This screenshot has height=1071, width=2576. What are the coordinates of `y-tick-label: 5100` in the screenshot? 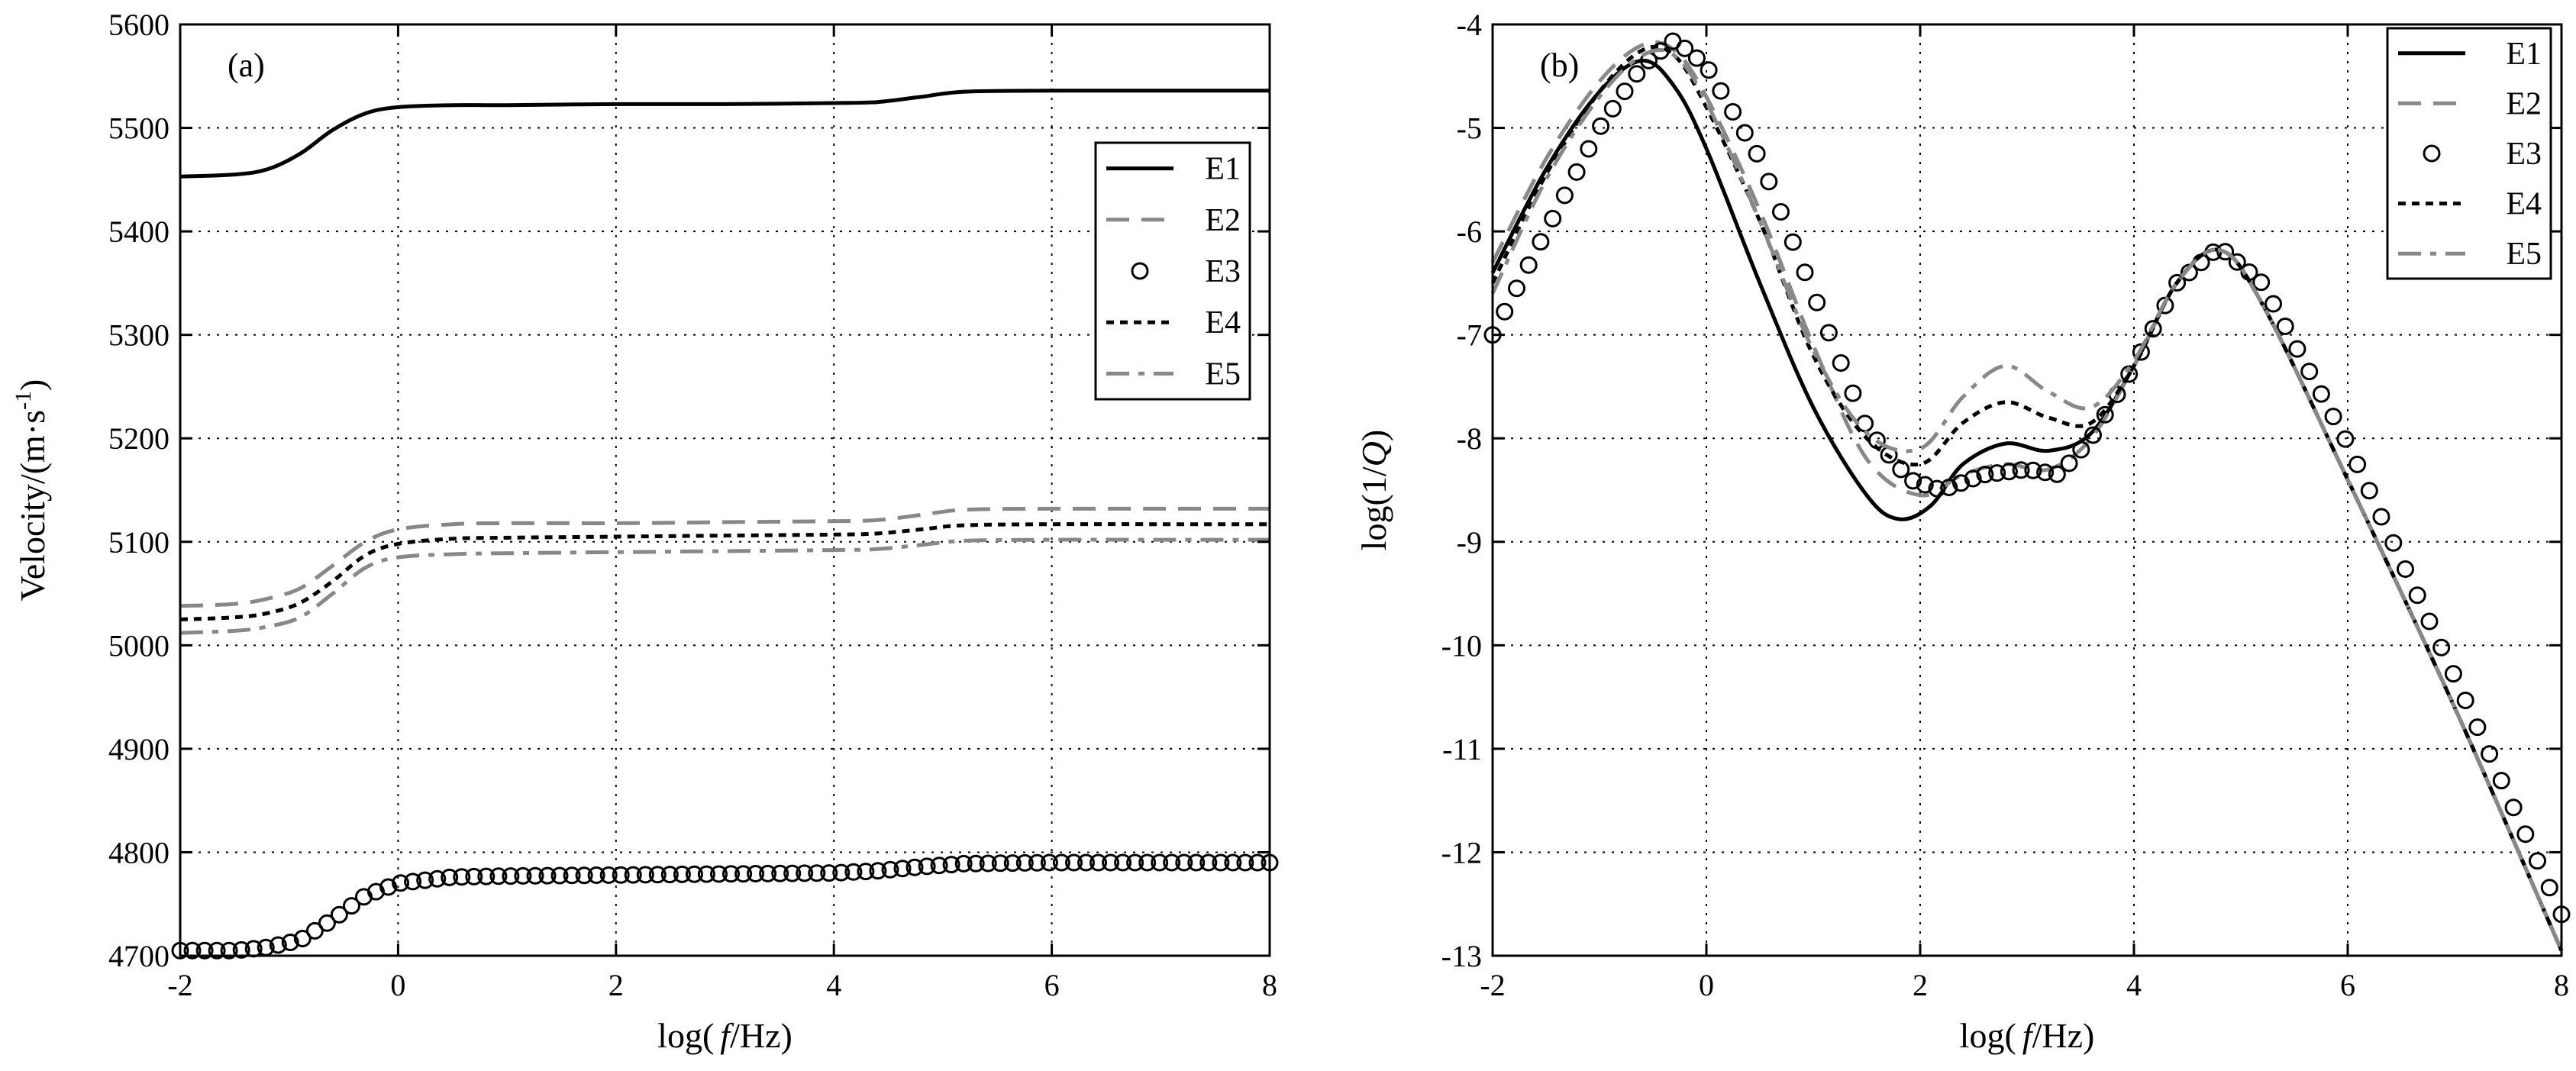 It's located at (138, 542).